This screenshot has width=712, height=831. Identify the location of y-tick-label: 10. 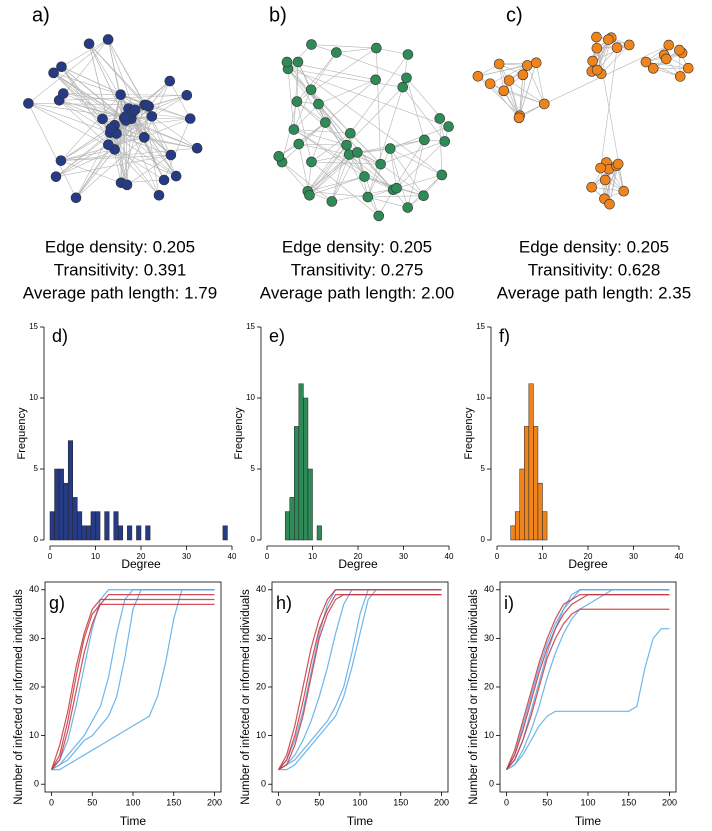
(250, 397).